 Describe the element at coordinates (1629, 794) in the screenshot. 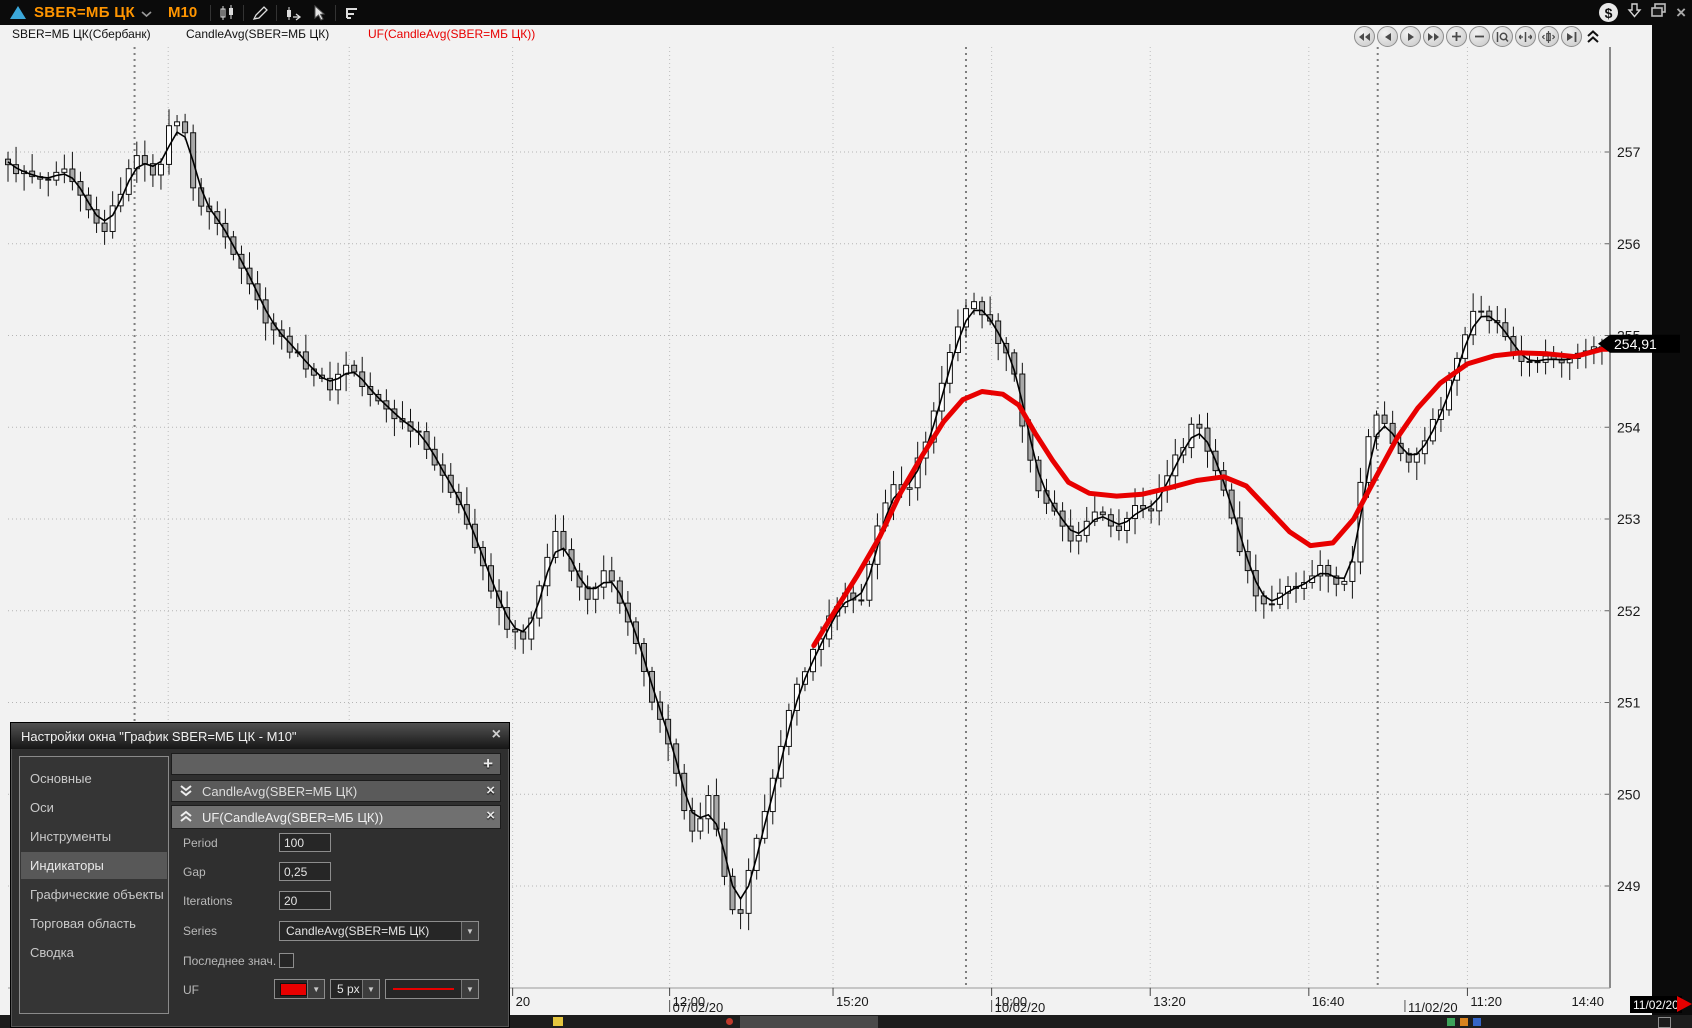

I see `svg-text: 250` at that location.